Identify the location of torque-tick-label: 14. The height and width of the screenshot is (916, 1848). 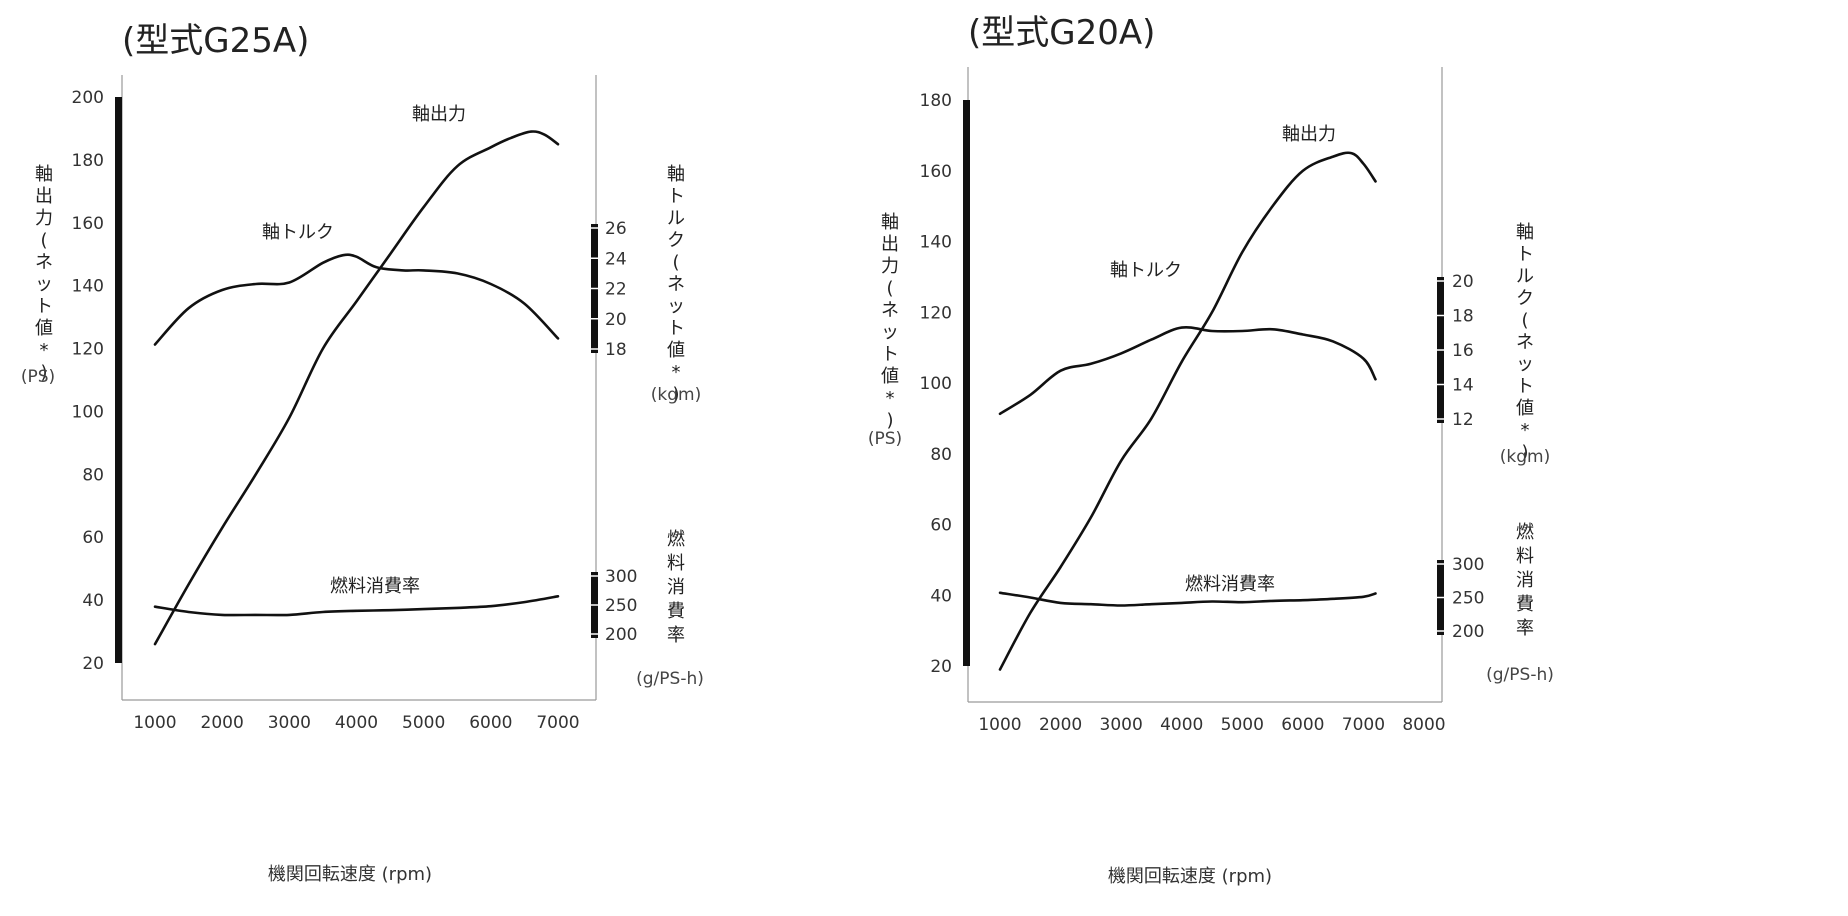
(1463, 386).